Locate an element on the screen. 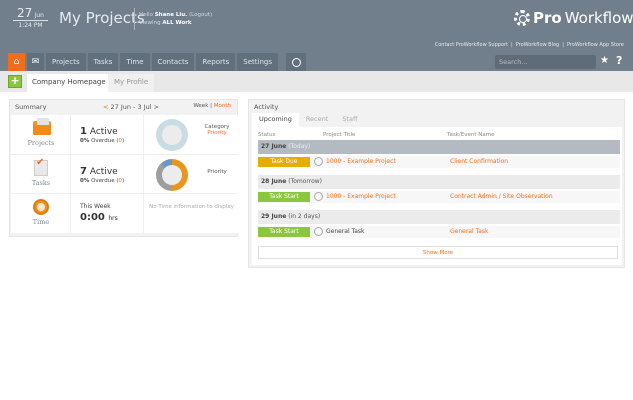  day-header: 27 June (Today) is located at coordinates (439, 147).